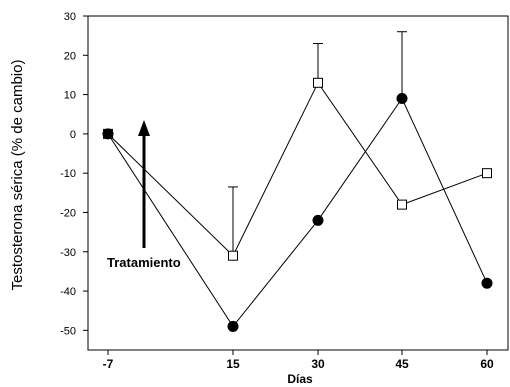 Image resolution: width=510 pixels, height=387 pixels. Describe the element at coordinates (144, 195) in the screenshot. I see `annotations: Tratamiento` at that location.